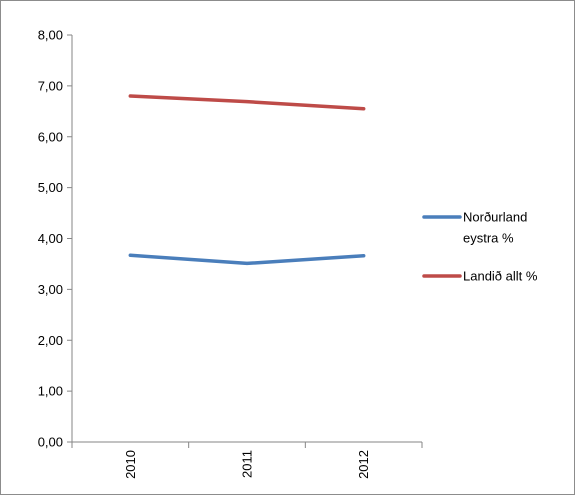 The height and width of the screenshot is (495, 575). Describe the element at coordinates (500, 276) in the screenshot. I see `legend-label: Landið allt %` at that location.